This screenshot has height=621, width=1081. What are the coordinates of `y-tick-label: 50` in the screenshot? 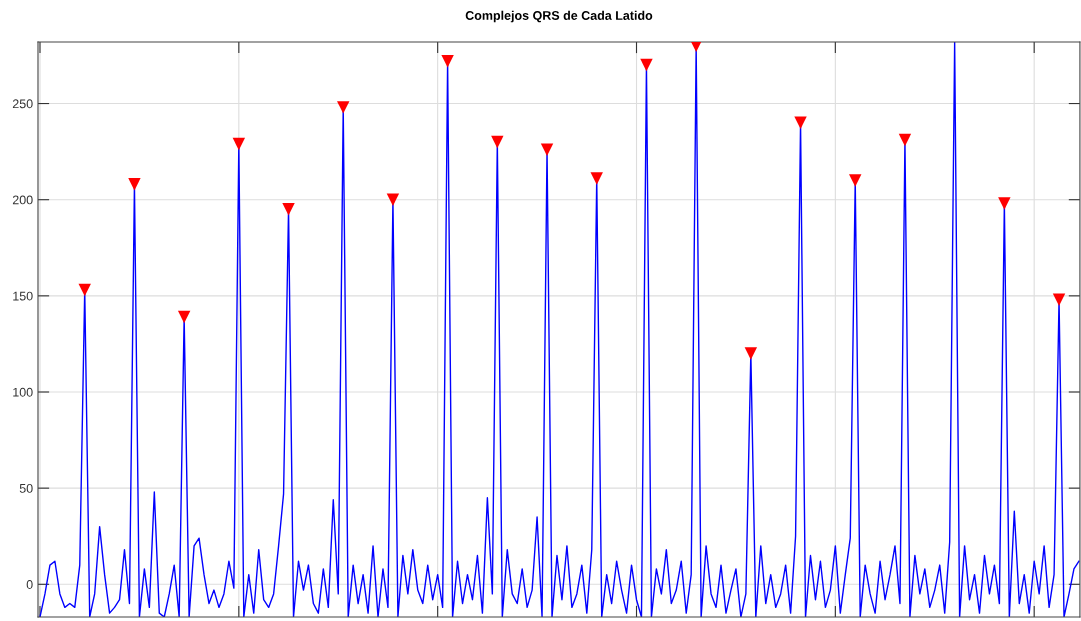 It's located at (26, 488).